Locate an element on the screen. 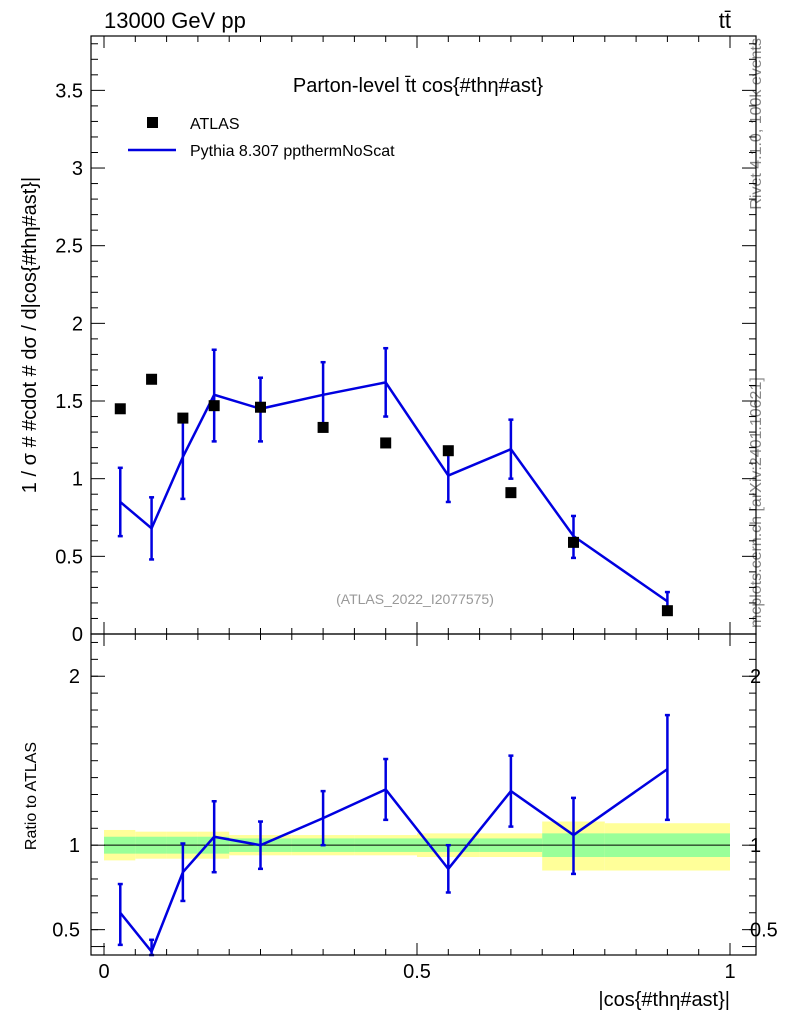 Image resolution: width=786 pixels, height=1024 pixels. ratio-y-tick-label-left: 2 is located at coordinates (74, 677).